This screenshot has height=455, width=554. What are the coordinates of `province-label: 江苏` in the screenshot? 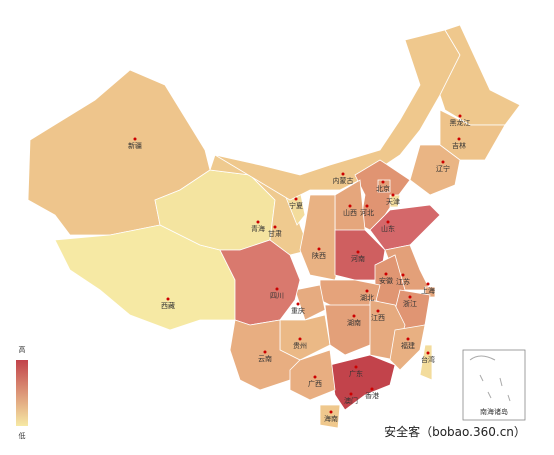 It's located at (403, 281).